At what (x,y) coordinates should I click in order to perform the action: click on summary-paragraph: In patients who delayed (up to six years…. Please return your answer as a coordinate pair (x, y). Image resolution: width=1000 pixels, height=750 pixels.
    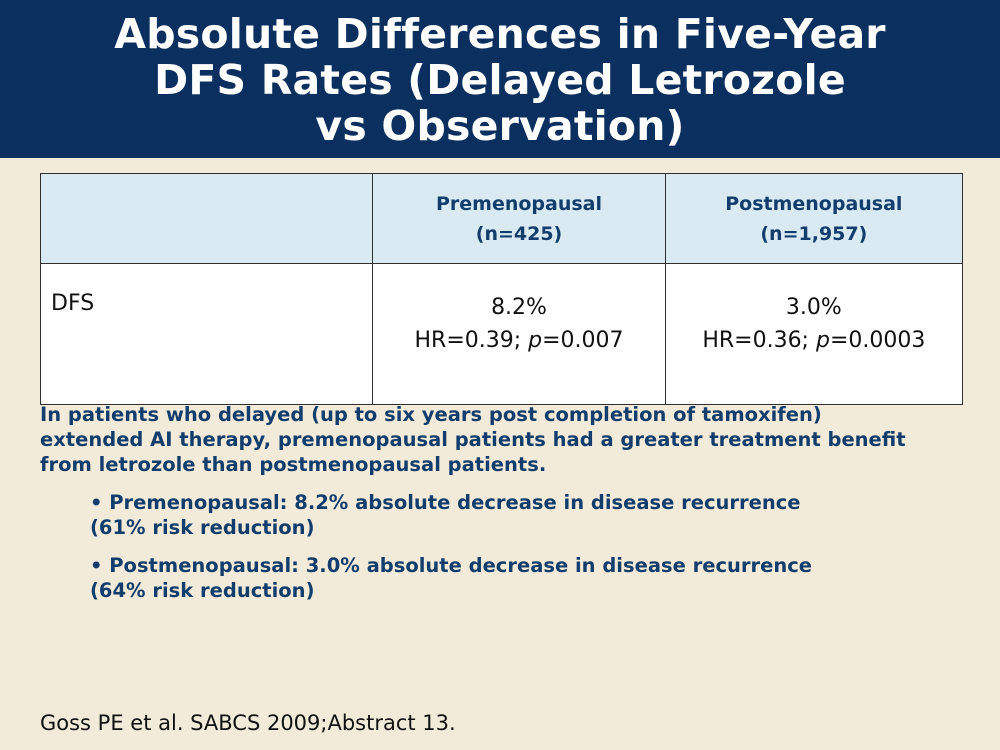
    Looking at the image, I should click on (505, 439).